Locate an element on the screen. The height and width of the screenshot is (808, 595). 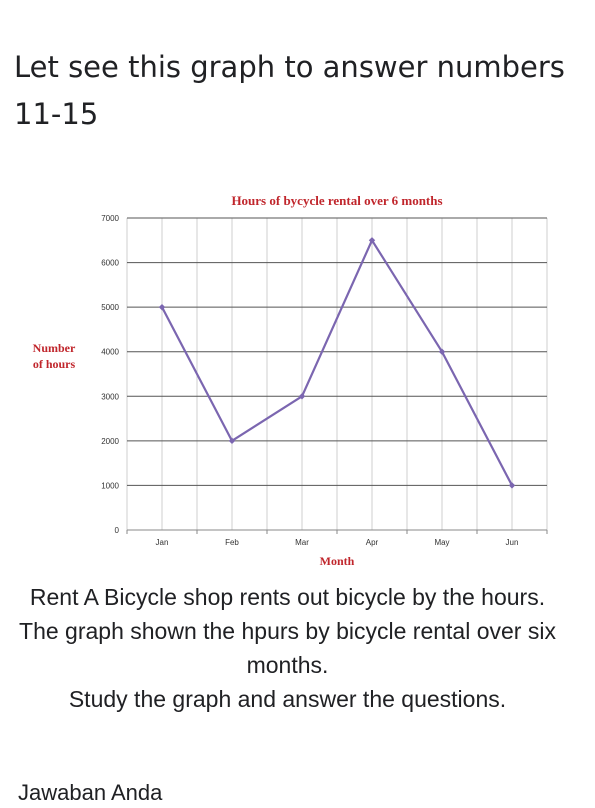
y-tick-label: 0 is located at coordinates (117, 530).